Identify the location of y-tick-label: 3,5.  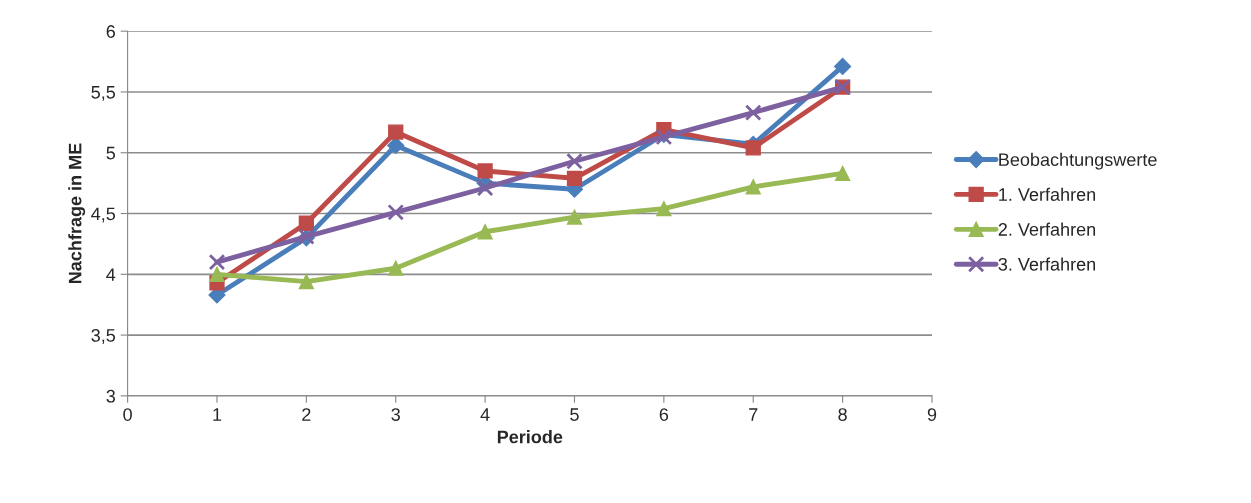
(103, 336).